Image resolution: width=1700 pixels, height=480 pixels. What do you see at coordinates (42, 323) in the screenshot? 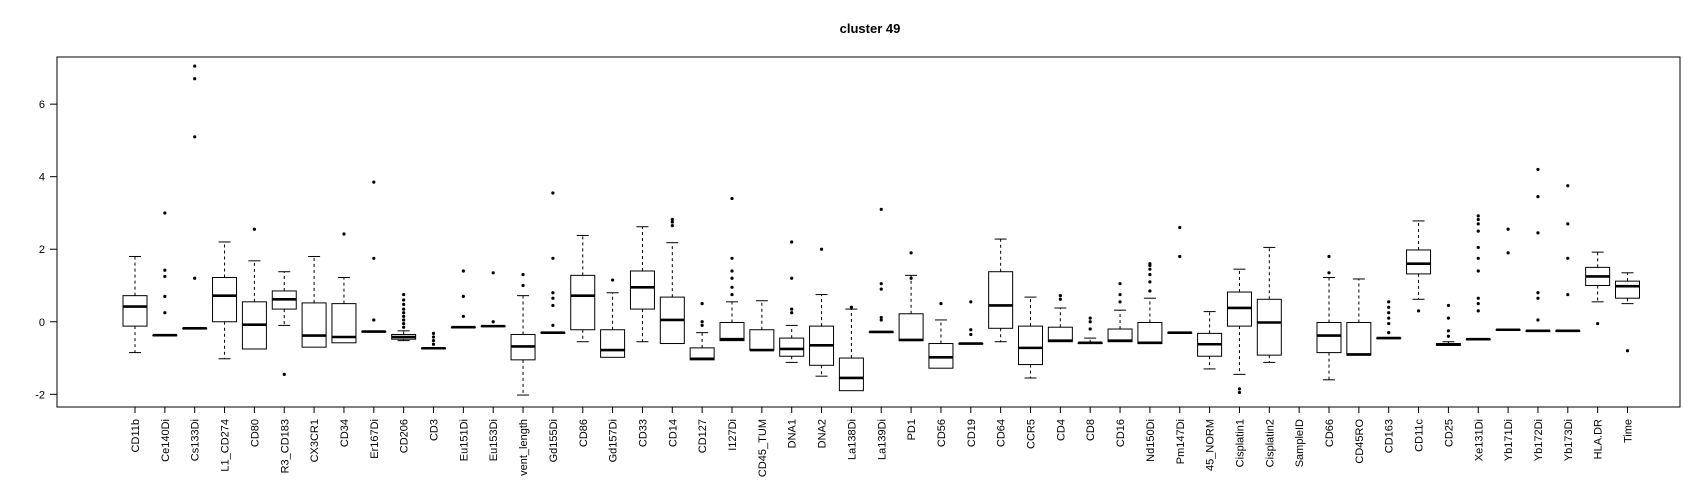
I see `y-tick-label: 0` at bounding box center [42, 323].